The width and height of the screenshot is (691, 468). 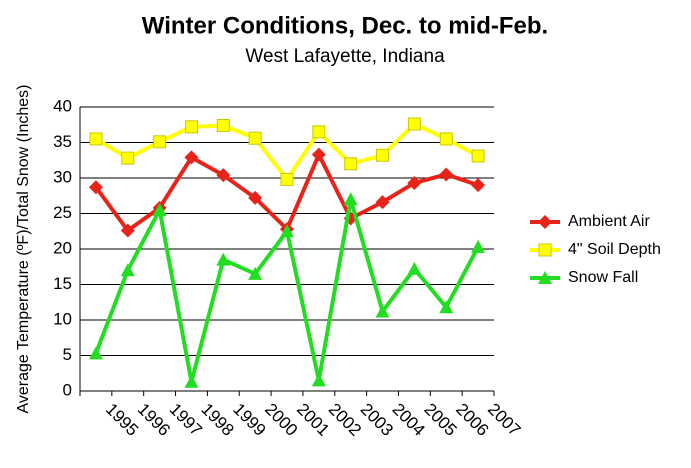 I want to click on legend-label: Ambient Air, so click(x=609, y=221).